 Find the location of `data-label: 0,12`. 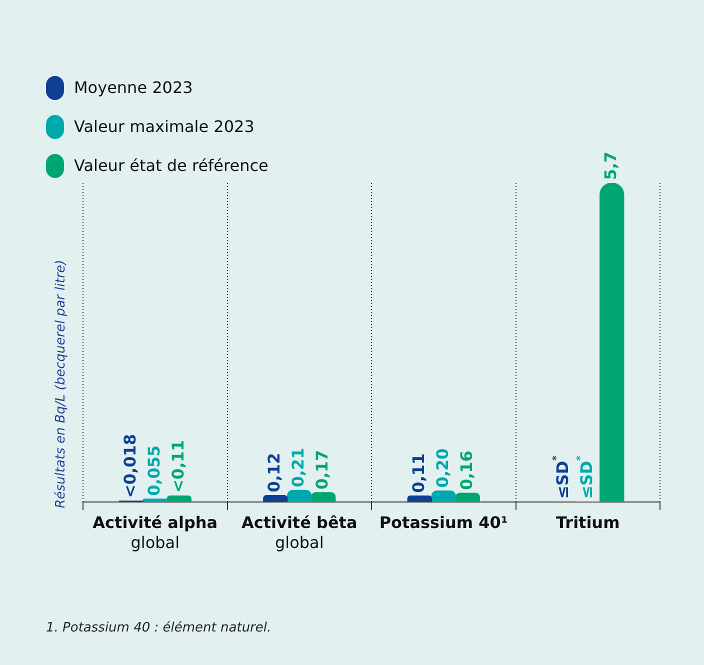

data-label: 0,12 is located at coordinates (274, 472).